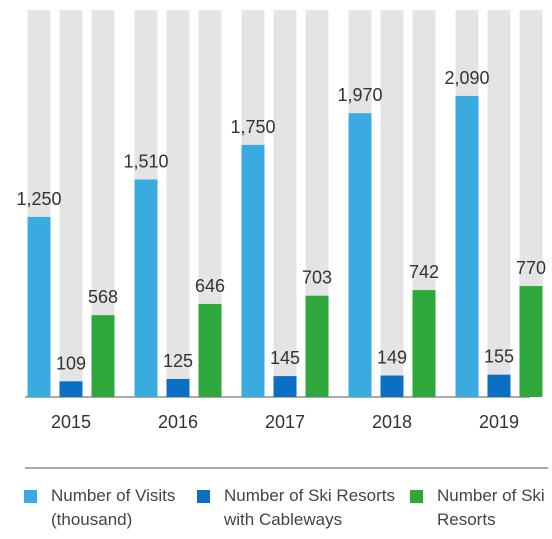 Image resolution: width=552 pixels, height=539 pixels. Describe the element at coordinates (178, 361) in the screenshot. I see `data-label: 125` at that location.